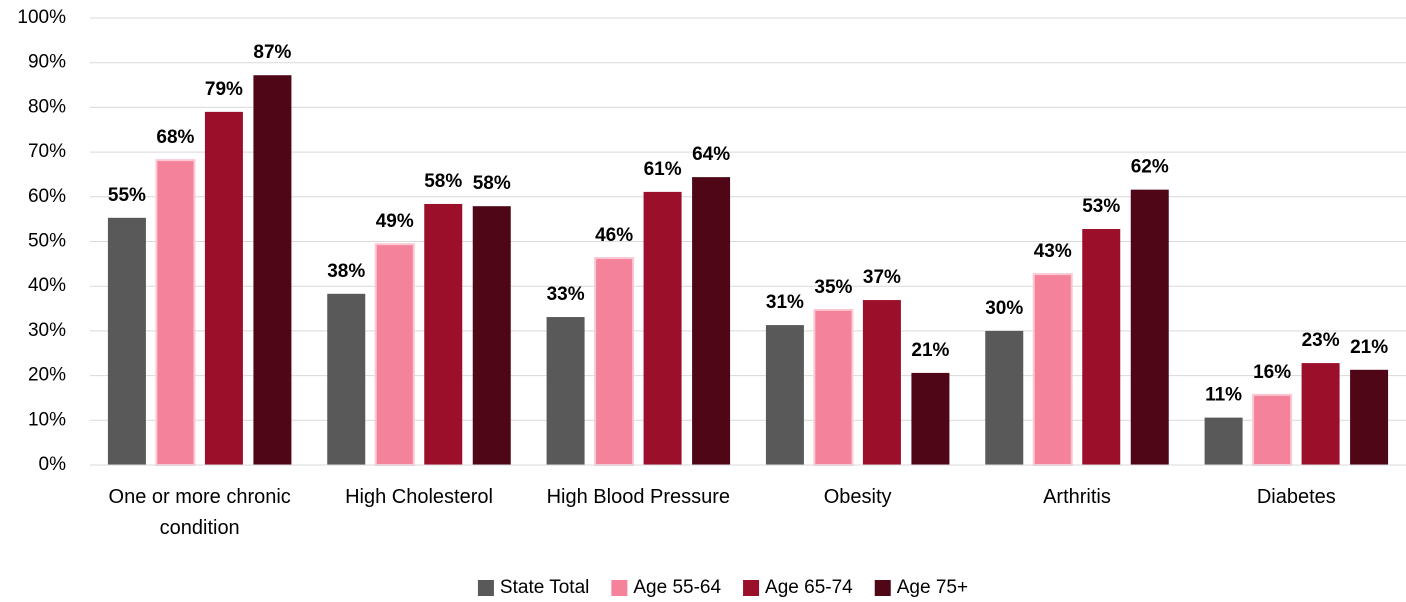 This screenshot has height=602, width=1406. What do you see at coordinates (346, 271) in the screenshot?
I see `data-label: 38%` at bounding box center [346, 271].